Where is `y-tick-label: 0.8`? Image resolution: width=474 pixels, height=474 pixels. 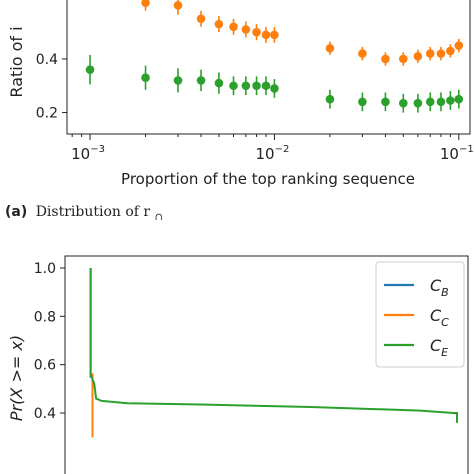 y-tick-label: 0.8 is located at coordinates (45, 317).